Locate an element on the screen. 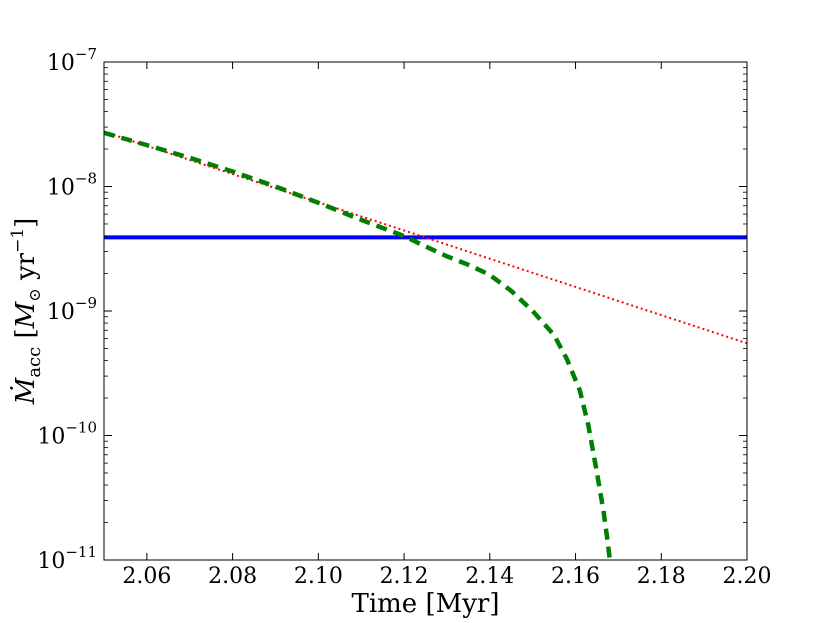 Image resolution: width=830 pixels, height=623 pixels. y-axis-label: Ṁacc [M⊙ yr−1] is located at coordinates (26, 312).